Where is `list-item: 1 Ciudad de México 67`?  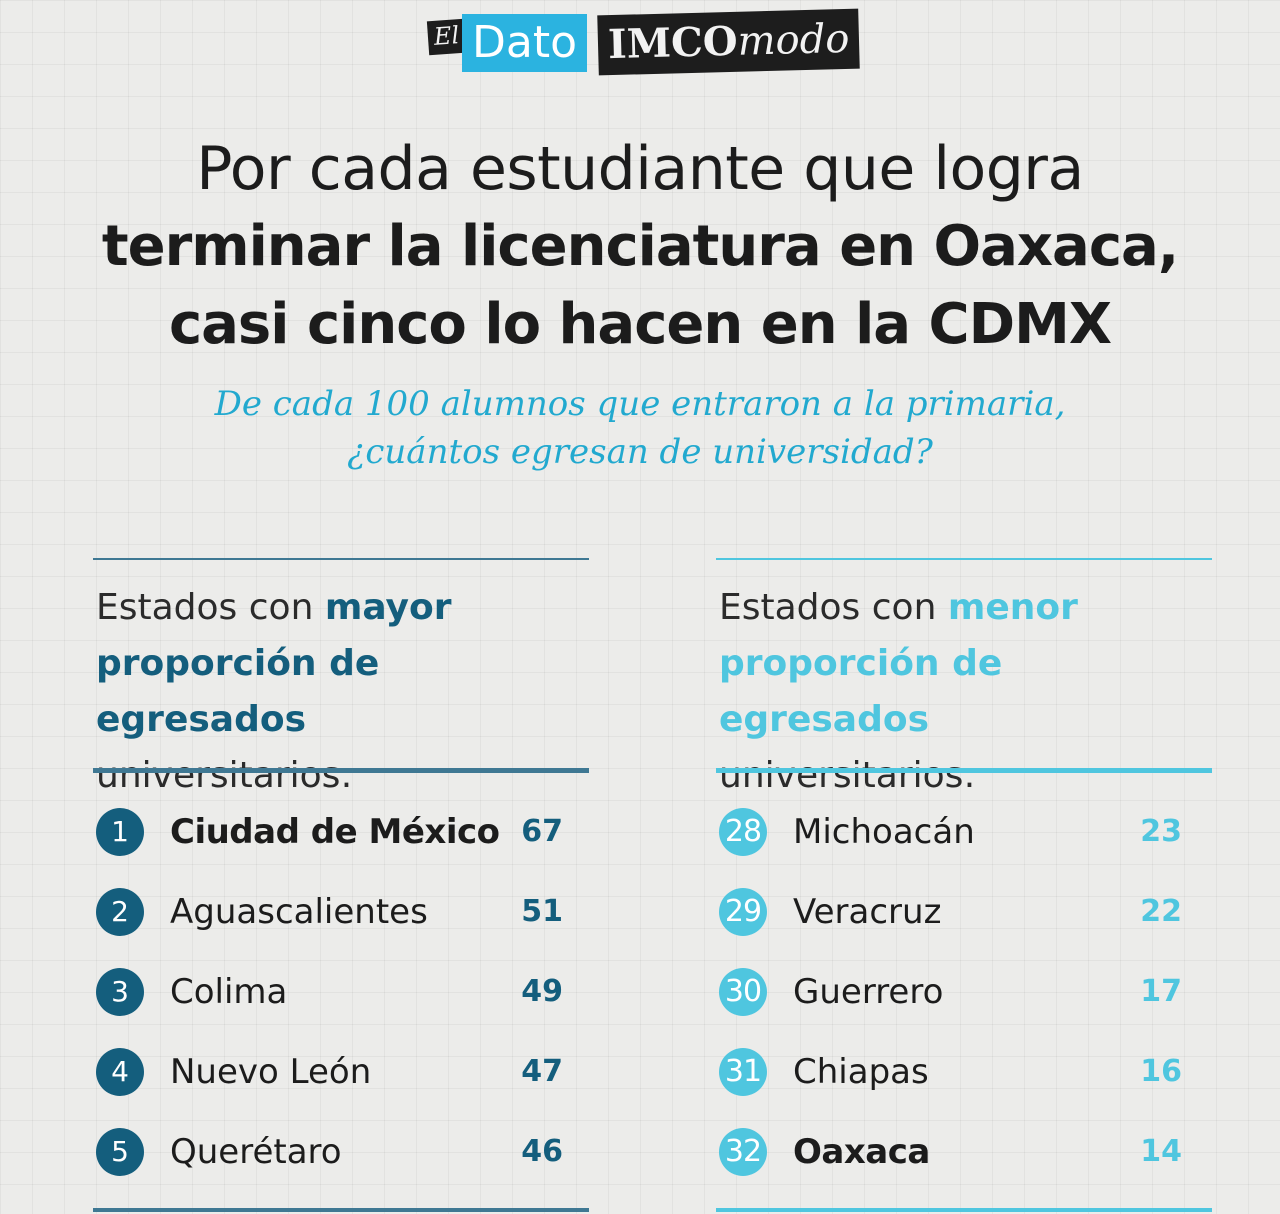
list-item: 1 Ciudad de México 67 is located at coordinates (341, 830).